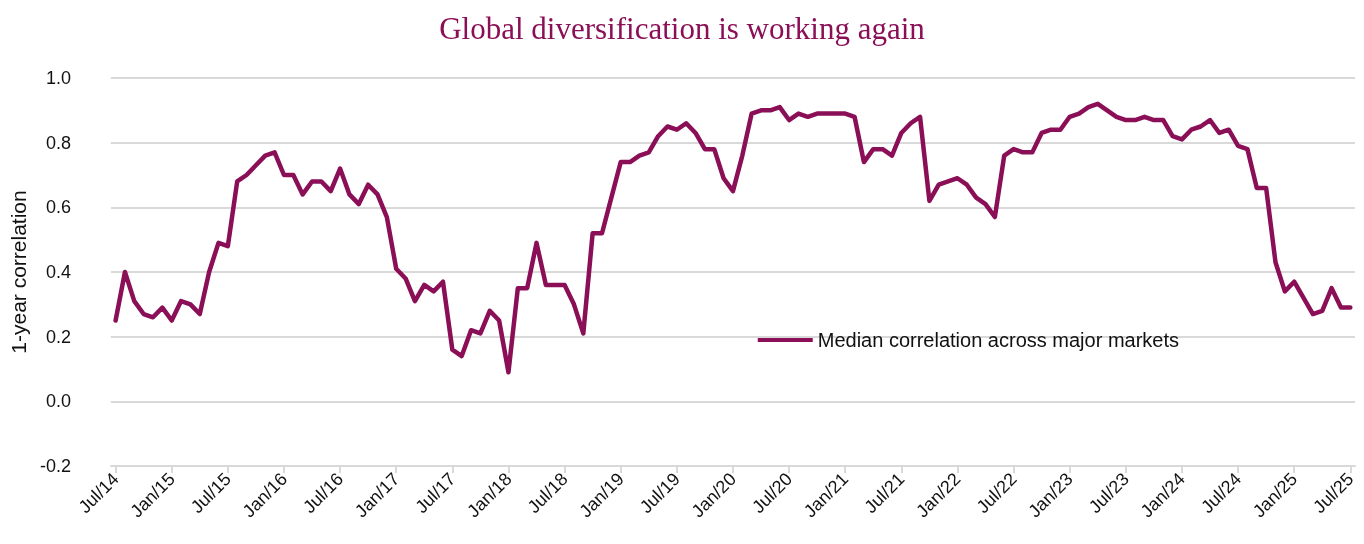  What do you see at coordinates (682, 28) in the screenshot?
I see `chart-title: Global diversification is working again` at bounding box center [682, 28].